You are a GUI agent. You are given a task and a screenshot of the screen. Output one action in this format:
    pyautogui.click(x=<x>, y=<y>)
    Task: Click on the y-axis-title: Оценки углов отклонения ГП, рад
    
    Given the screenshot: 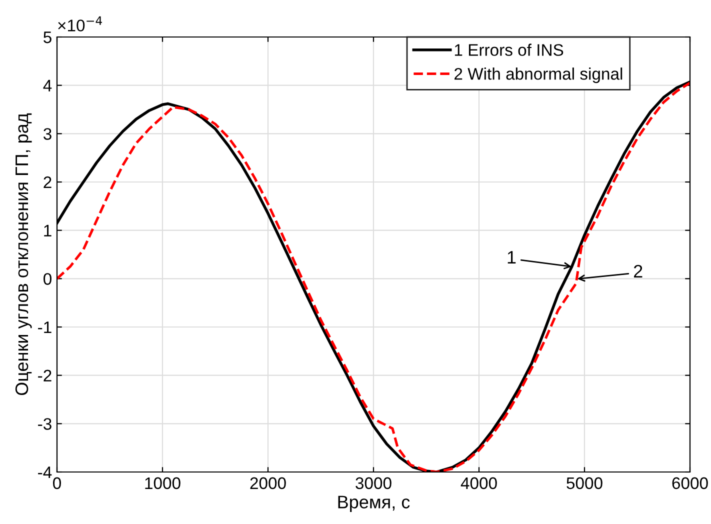 What is the action you would take?
    pyautogui.click(x=23, y=254)
    